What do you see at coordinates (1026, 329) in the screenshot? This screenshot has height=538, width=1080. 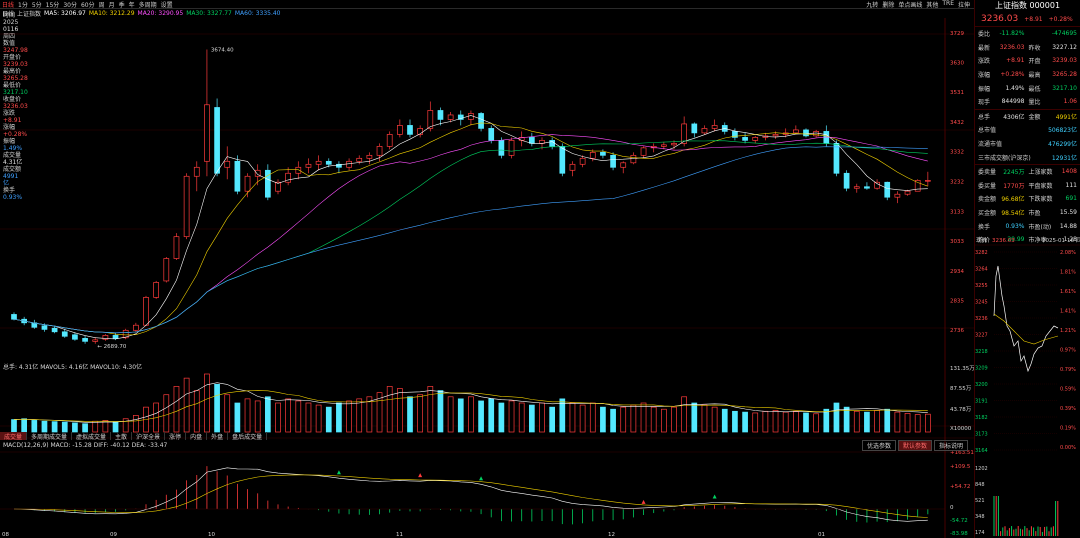 I see `mini-avg-line` at bounding box center [1026, 329].